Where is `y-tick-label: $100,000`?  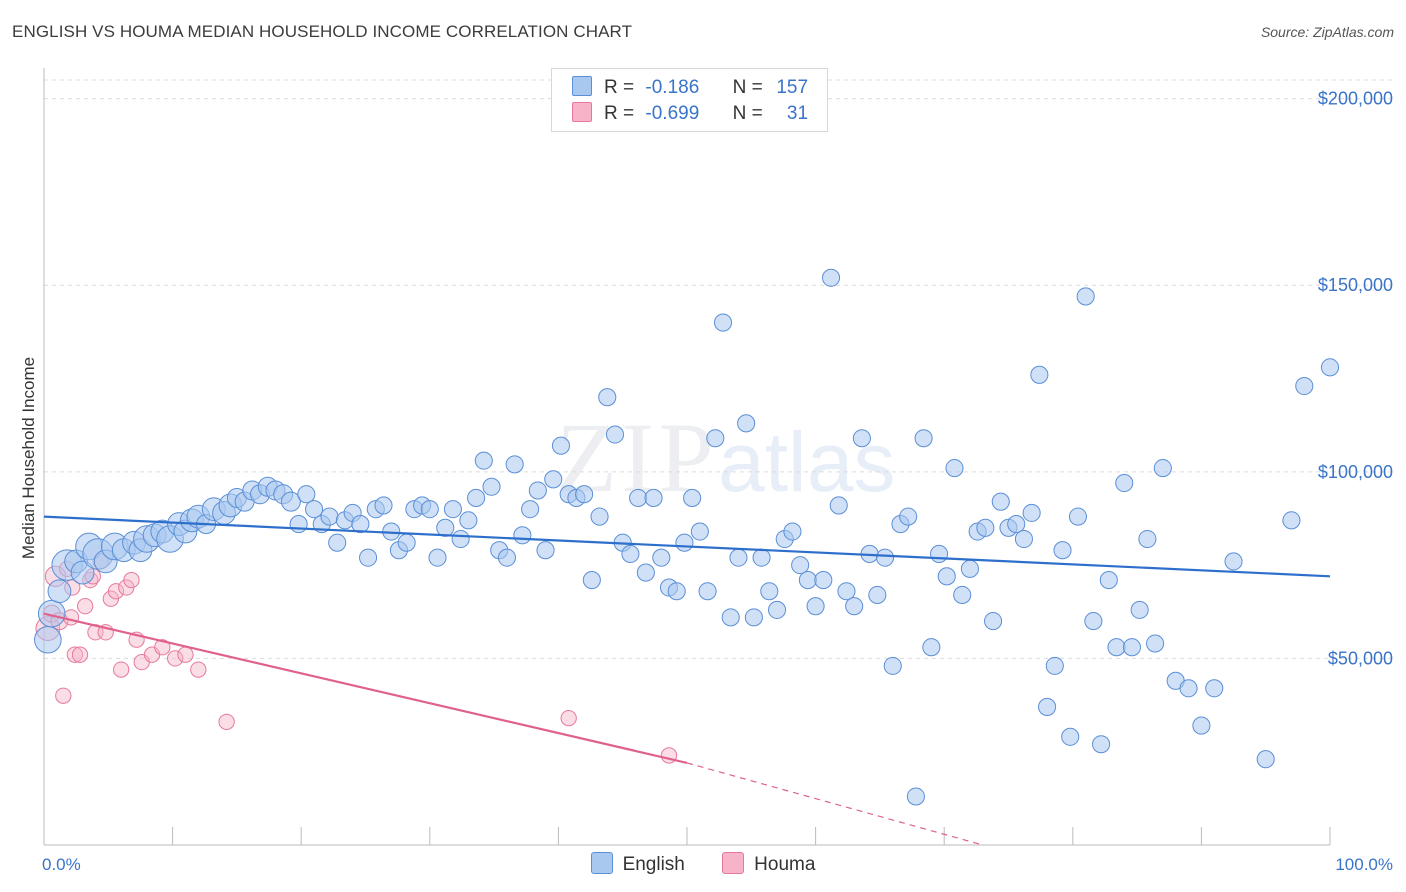 y-tick-label: $100,000 is located at coordinates (1355, 472).